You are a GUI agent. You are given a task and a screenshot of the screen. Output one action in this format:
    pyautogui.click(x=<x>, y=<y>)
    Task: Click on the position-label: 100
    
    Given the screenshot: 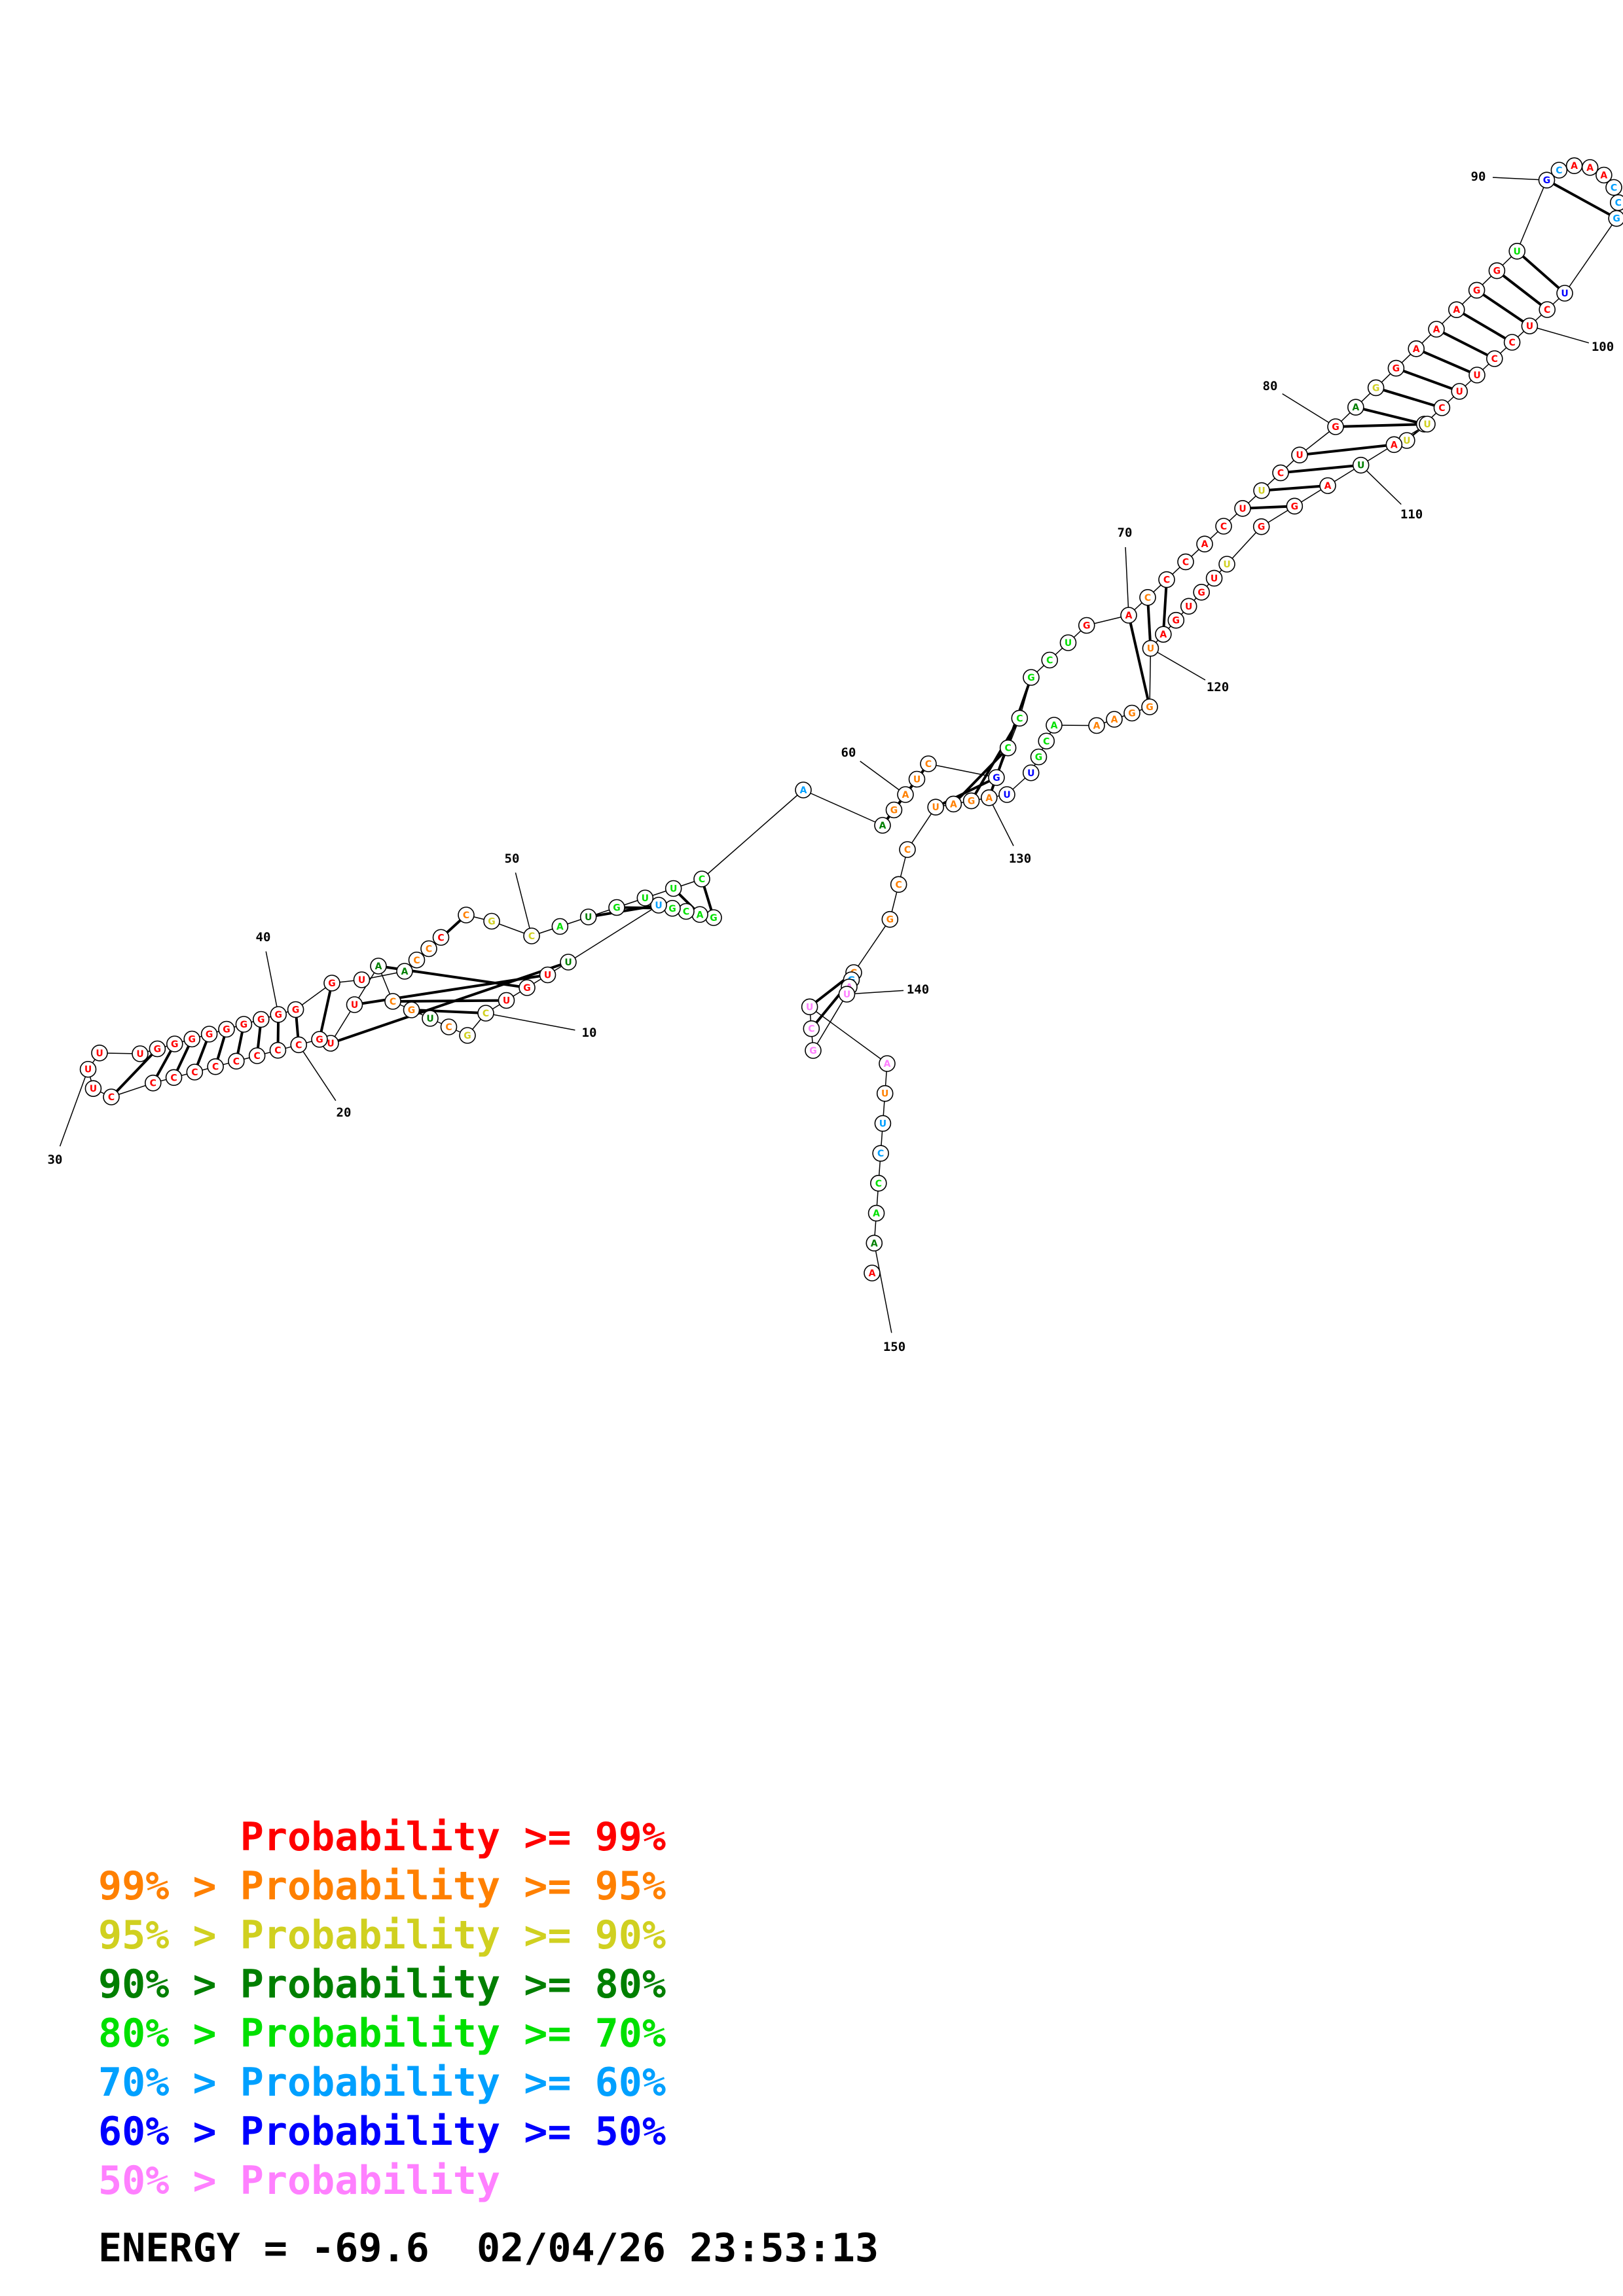 What is the action you would take?
    pyautogui.click(x=1603, y=347)
    